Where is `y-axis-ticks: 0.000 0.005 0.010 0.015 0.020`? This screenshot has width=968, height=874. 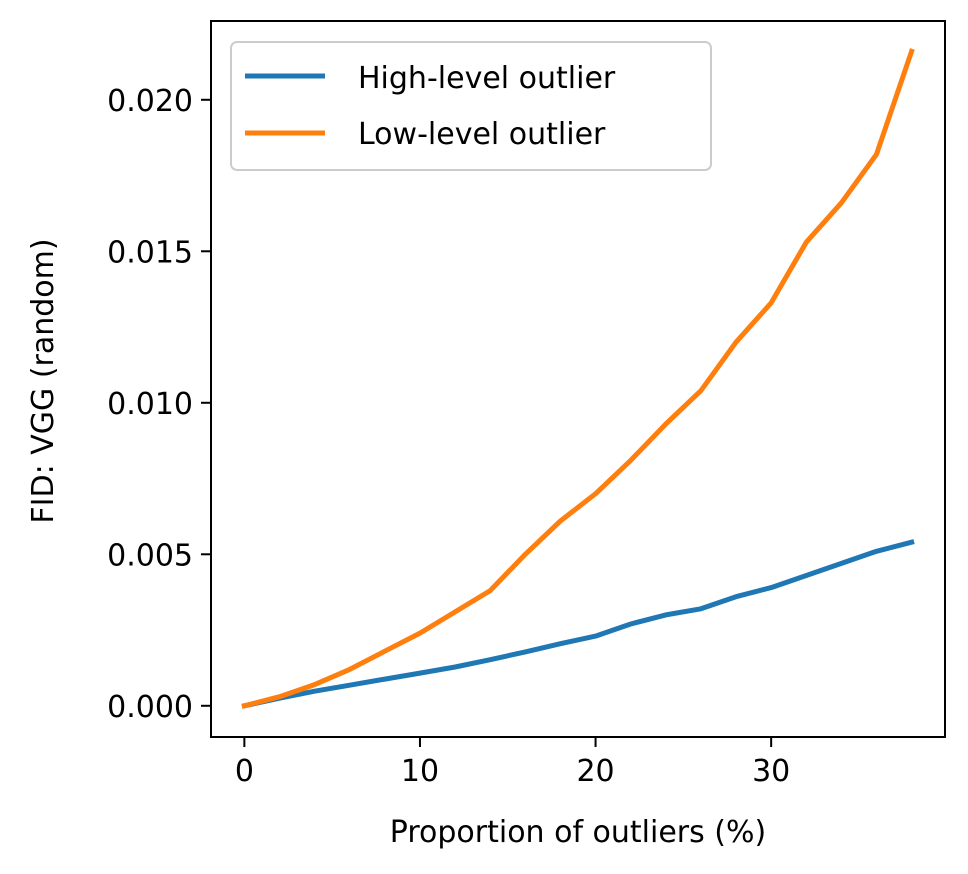 y-axis-ticks: 0.000 0.005 0.010 0.015 0.020 is located at coordinates (159, 404).